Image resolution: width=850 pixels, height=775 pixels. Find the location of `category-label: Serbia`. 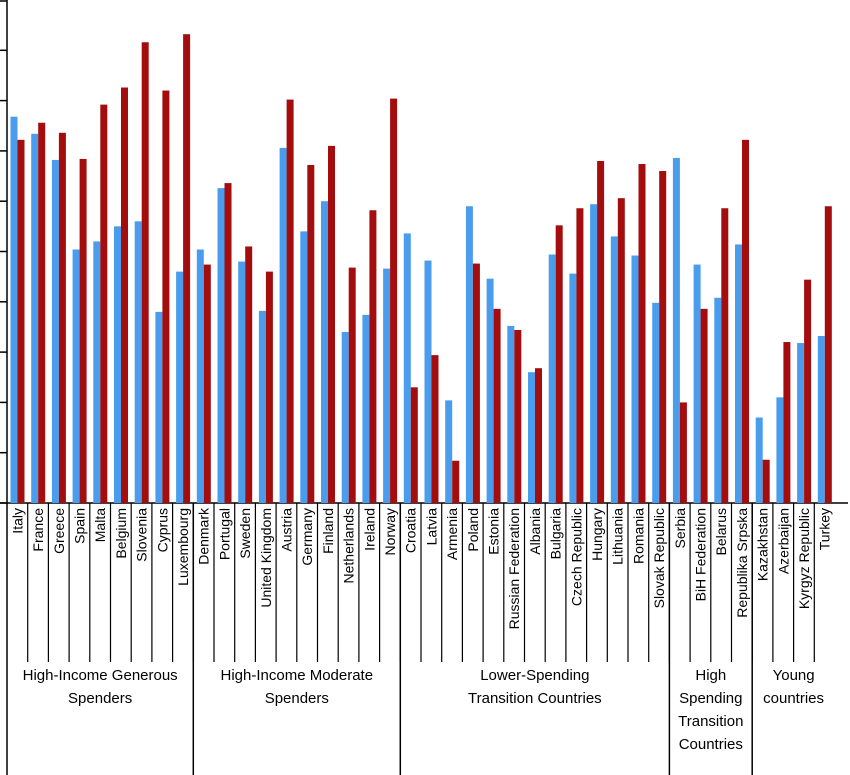

category-label: Serbia is located at coordinates (680, 528).